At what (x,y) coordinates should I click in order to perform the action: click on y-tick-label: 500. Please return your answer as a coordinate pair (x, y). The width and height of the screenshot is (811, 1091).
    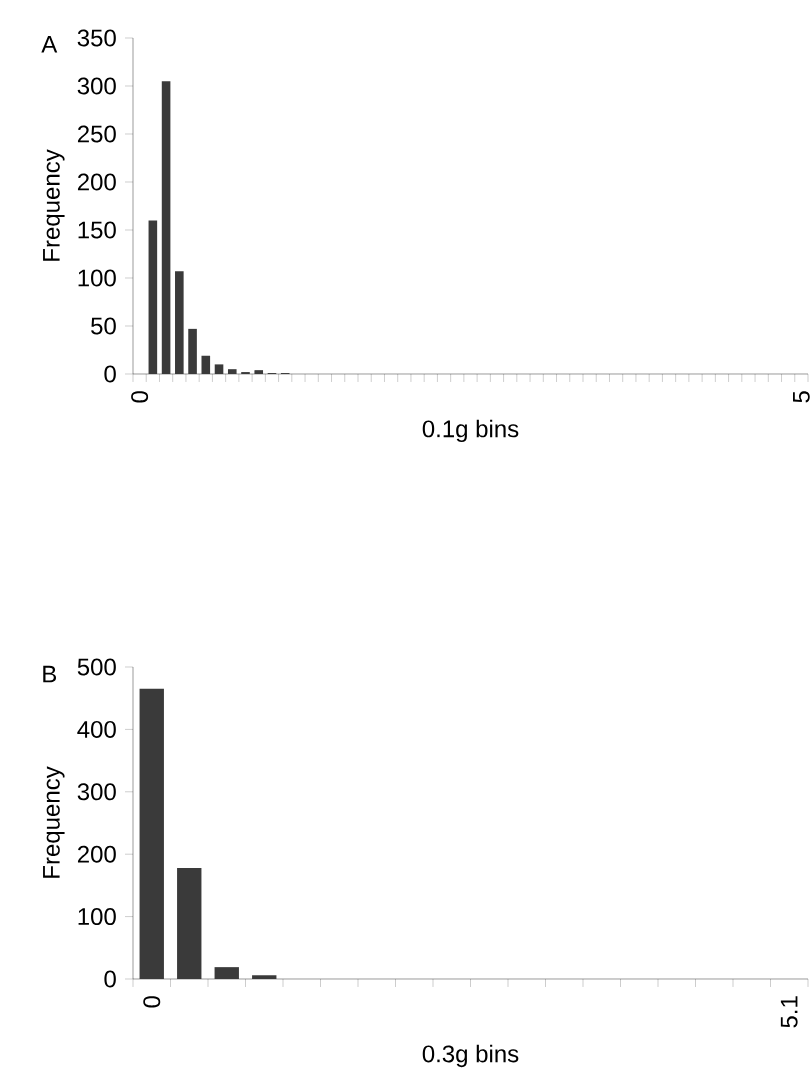
    Looking at the image, I should click on (96, 667).